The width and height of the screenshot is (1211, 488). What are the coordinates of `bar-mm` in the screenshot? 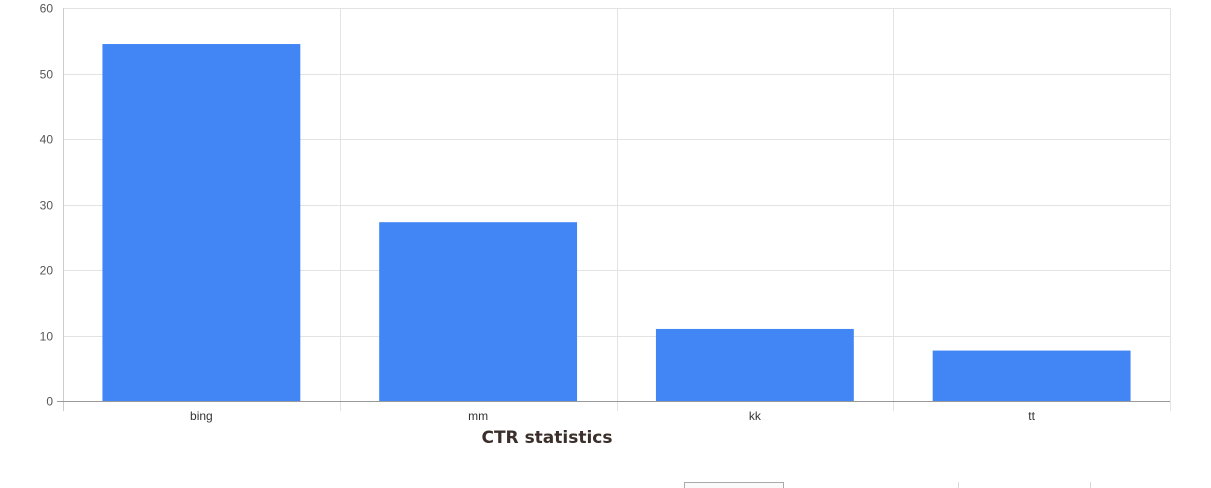 It's located at (478, 311).